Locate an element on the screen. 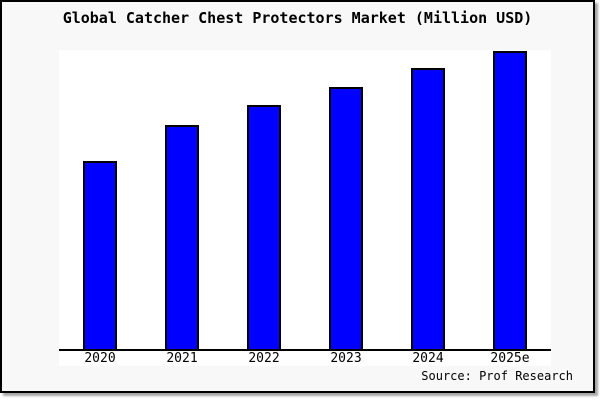 This screenshot has height=400, width=600. x-axis-label: 2024 is located at coordinates (428, 358).